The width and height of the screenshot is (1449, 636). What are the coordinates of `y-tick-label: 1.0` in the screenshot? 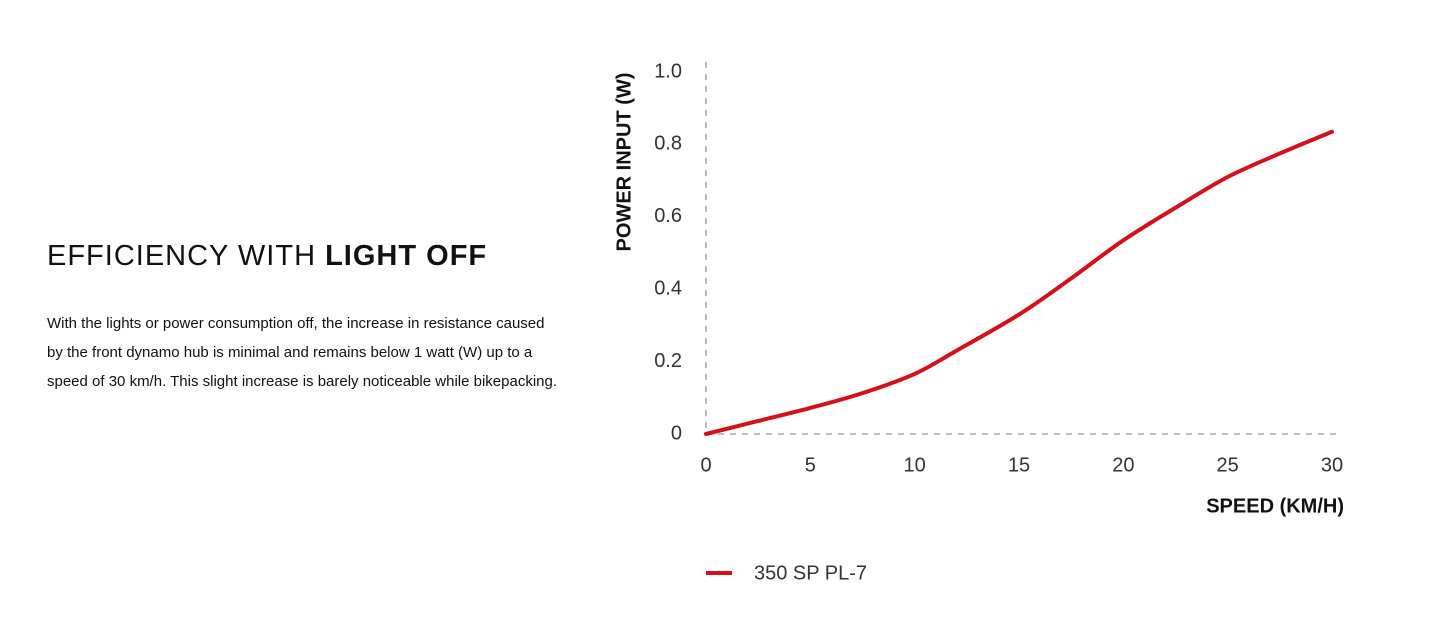 It's located at (668, 71).